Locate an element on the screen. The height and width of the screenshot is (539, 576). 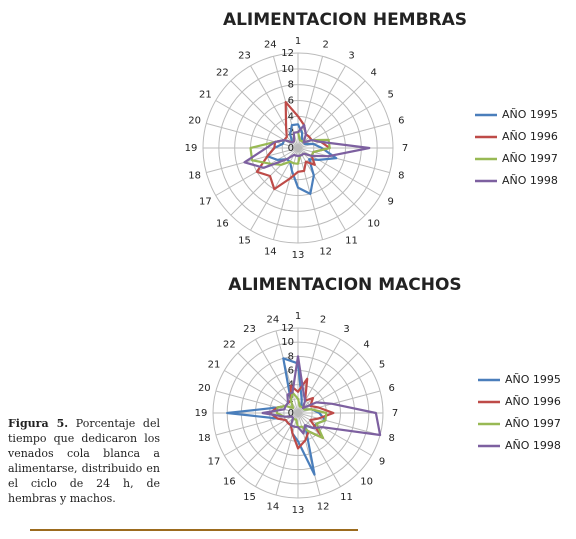
caption-label: Figura 5. is located at coordinates (38, 423).